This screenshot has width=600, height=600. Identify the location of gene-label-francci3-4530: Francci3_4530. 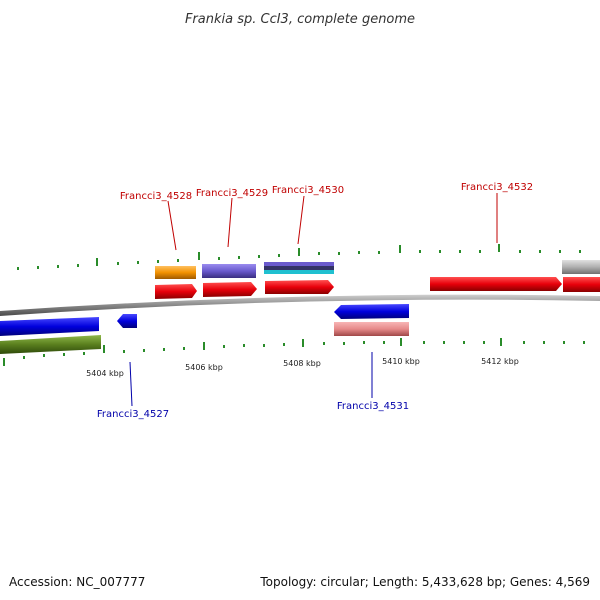
(308, 190).